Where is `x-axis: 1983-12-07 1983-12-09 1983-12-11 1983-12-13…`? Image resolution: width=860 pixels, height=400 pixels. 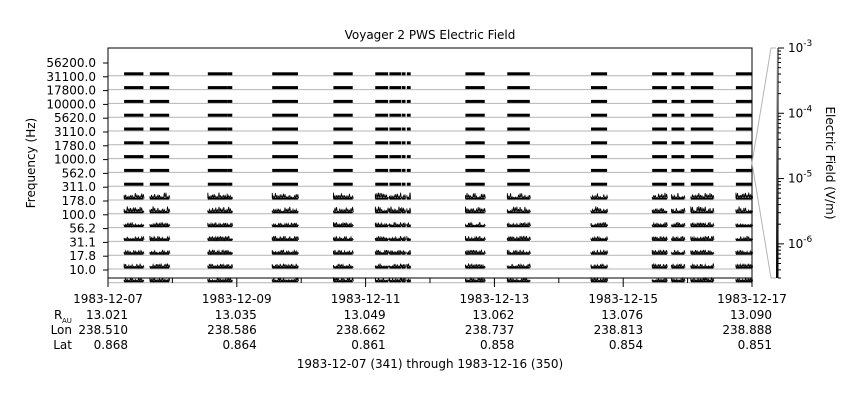
x-axis: 1983-12-07 1983-12-09 1983-12-11 1983-12-13… is located at coordinates (430, 292).